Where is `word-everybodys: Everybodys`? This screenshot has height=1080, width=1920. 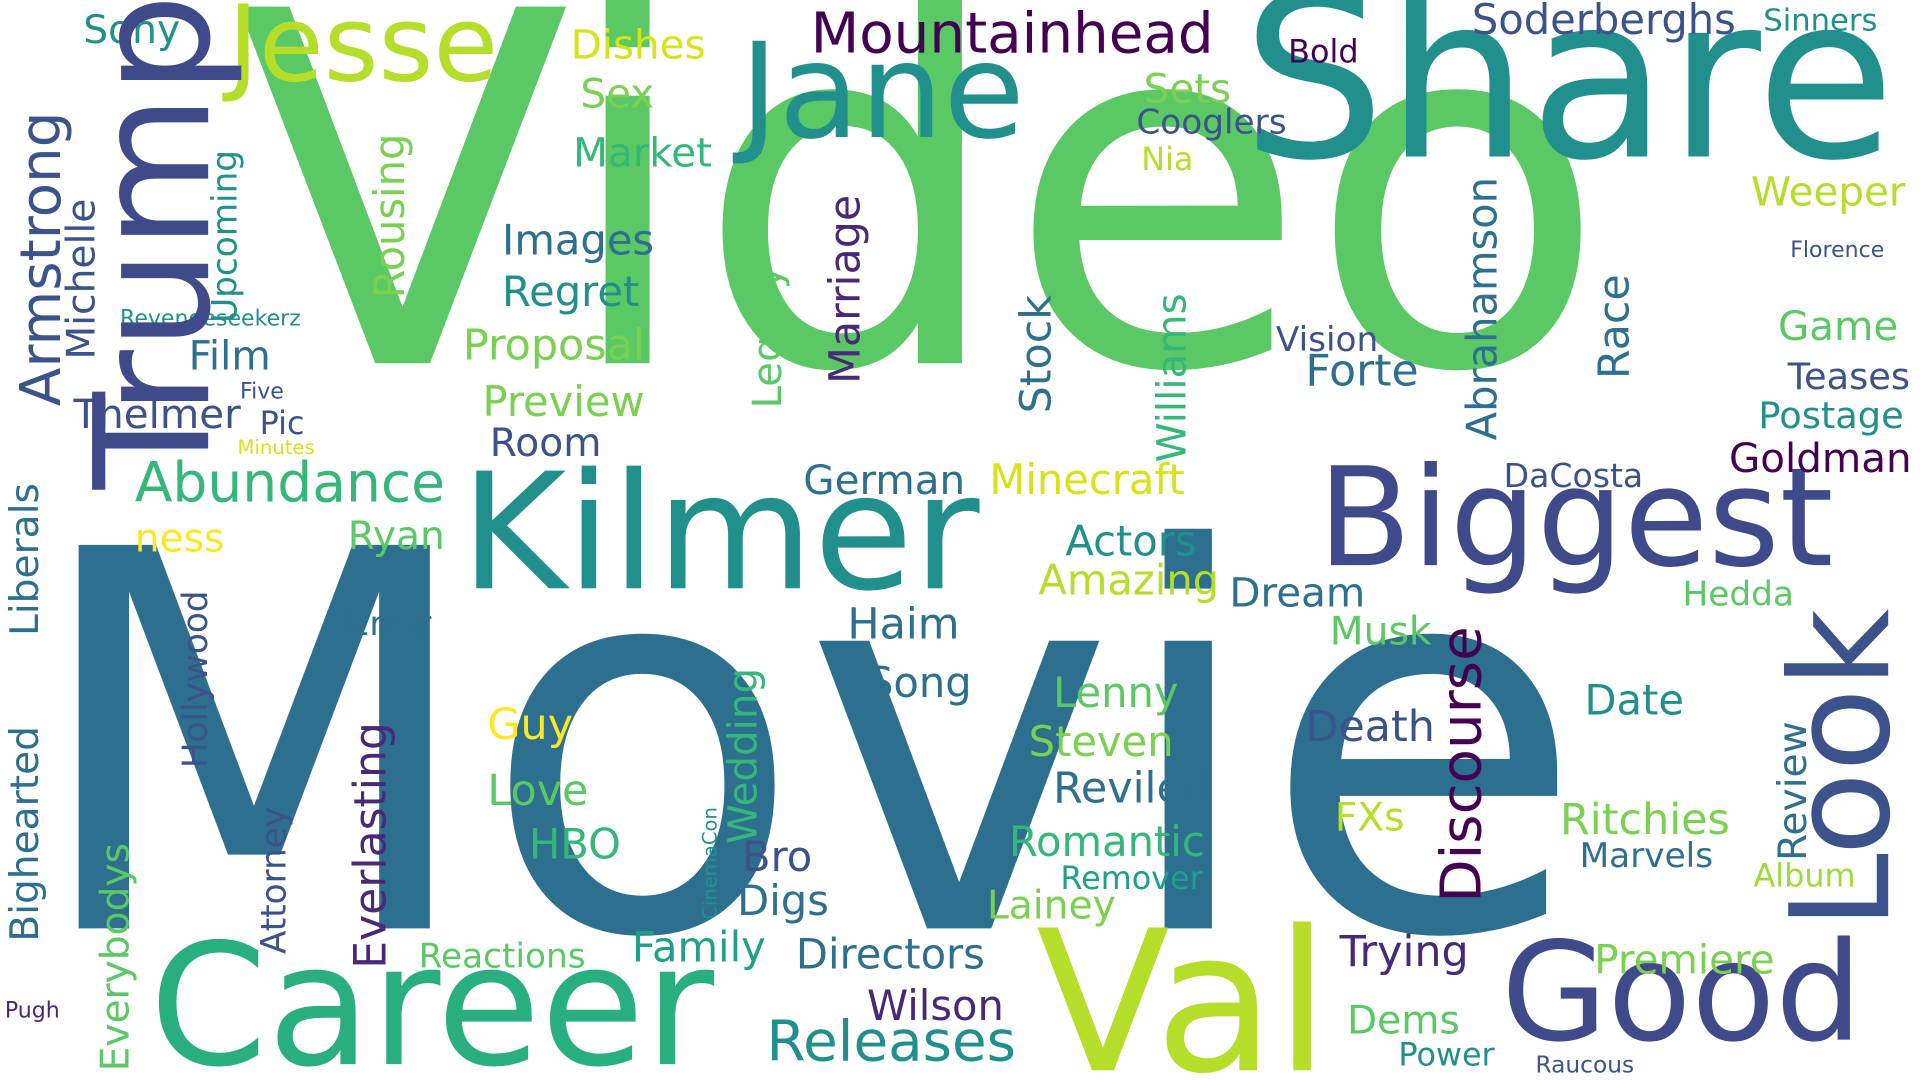
word-everybodys: Everybodys is located at coordinates (115, 957).